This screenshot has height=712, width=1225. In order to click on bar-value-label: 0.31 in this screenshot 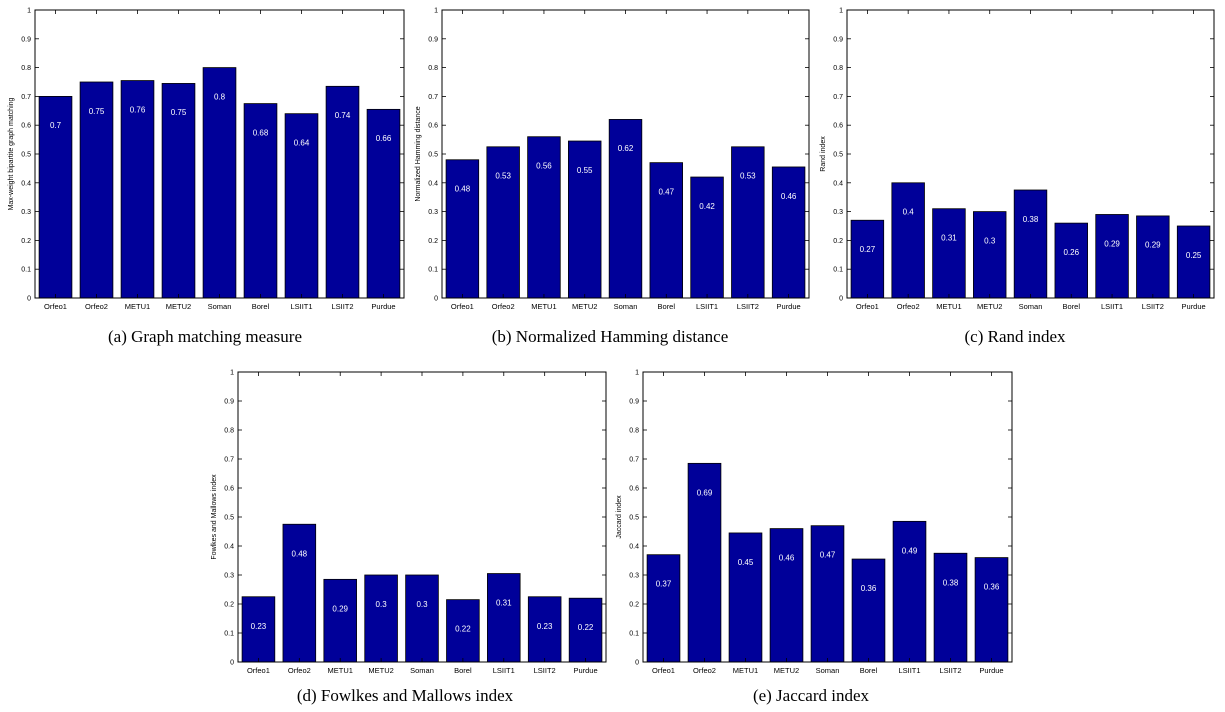, I will do `click(949, 238)`.